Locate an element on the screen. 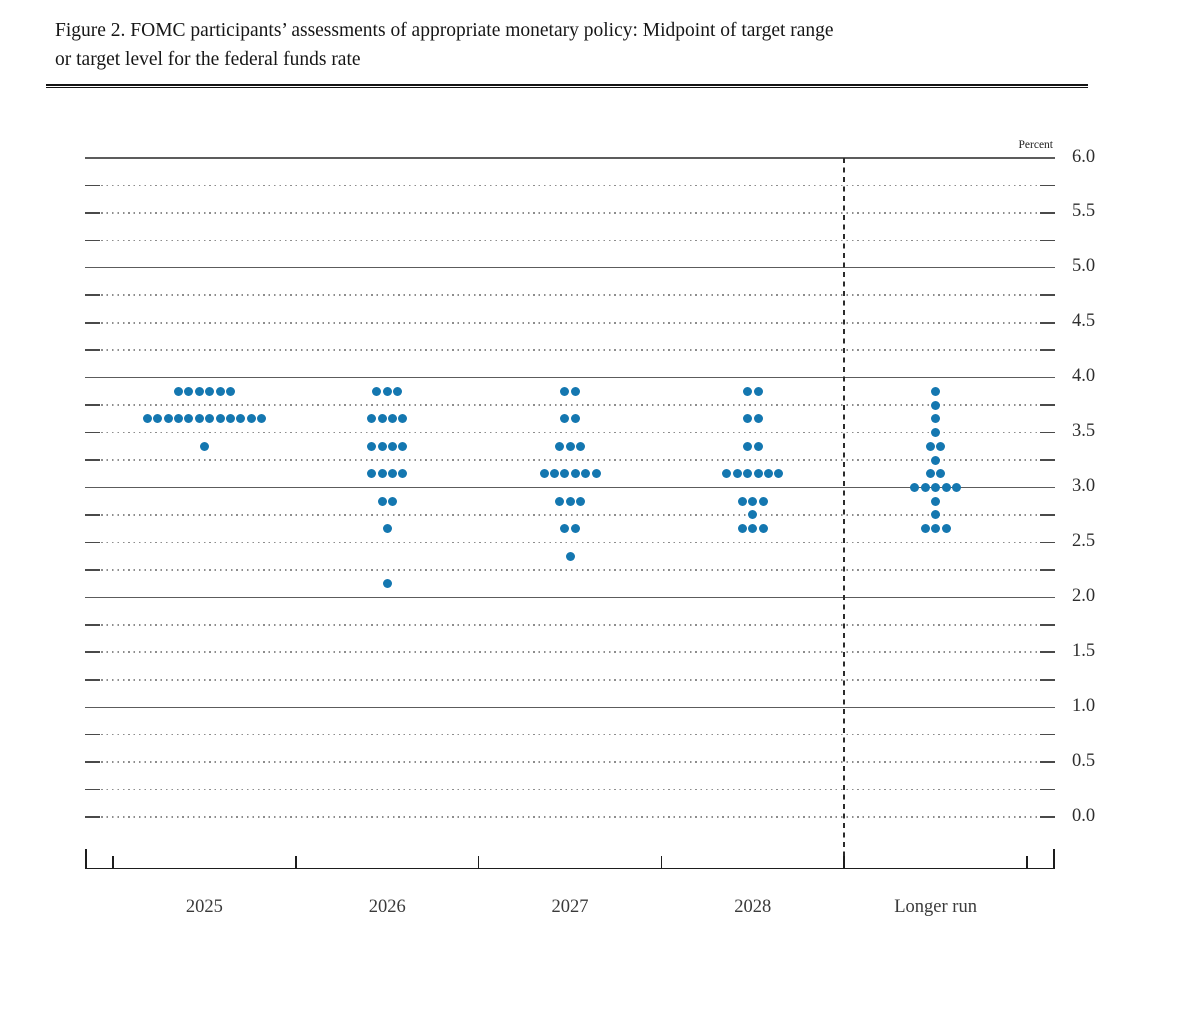 Image resolution: width=1200 pixels, height=1013 pixels. y-axis-label-1.0: 1.0 is located at coordinates (1084, 705).